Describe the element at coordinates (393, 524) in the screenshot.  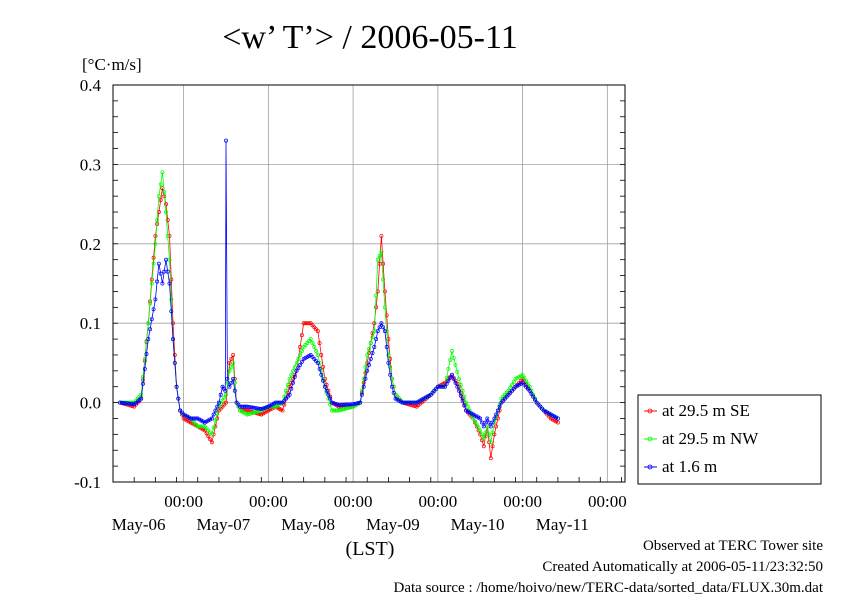
I see `x-date-label: May-09` at that location.